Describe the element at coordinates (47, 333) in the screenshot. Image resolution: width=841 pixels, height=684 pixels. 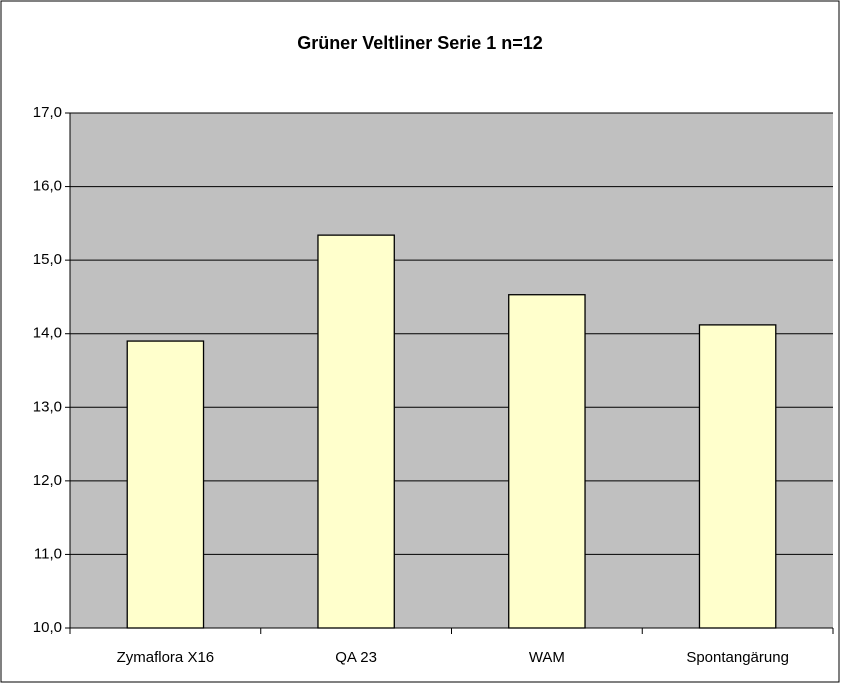
I see `y-tick-label: 14,0` at that location.